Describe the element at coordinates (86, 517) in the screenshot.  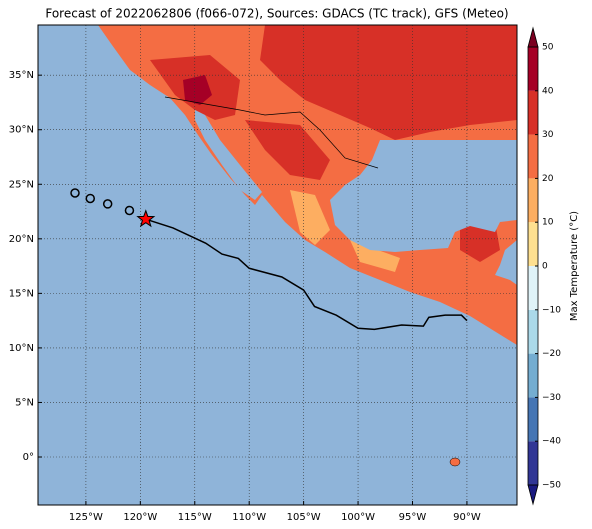
I see `x-tick-label: 125°W` at that location.